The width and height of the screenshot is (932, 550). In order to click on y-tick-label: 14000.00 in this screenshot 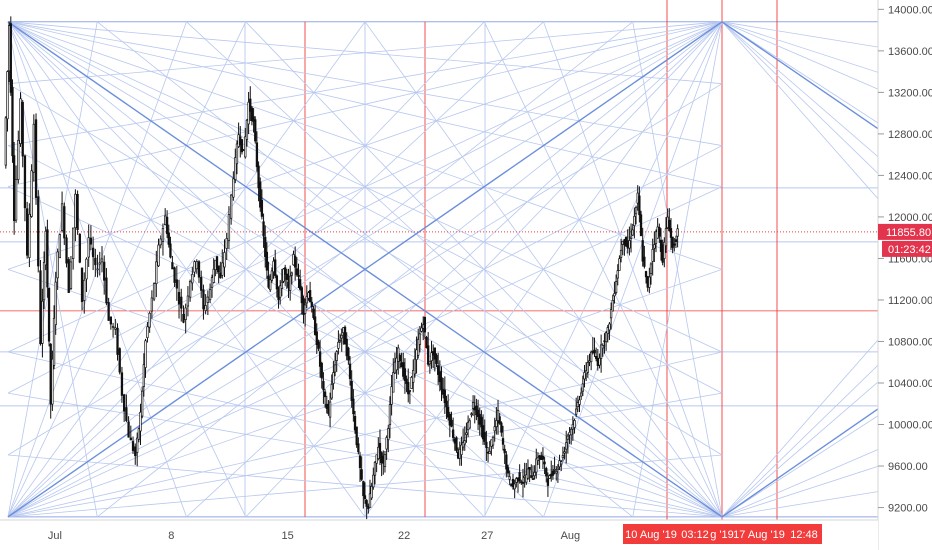, I will do `click(910, 10)`.